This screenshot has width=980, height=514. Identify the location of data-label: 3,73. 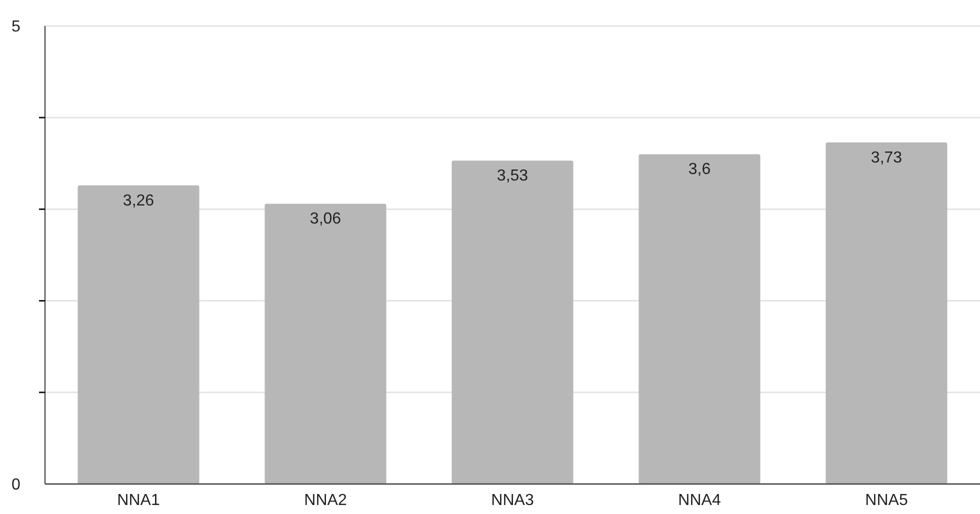
(886, 157).